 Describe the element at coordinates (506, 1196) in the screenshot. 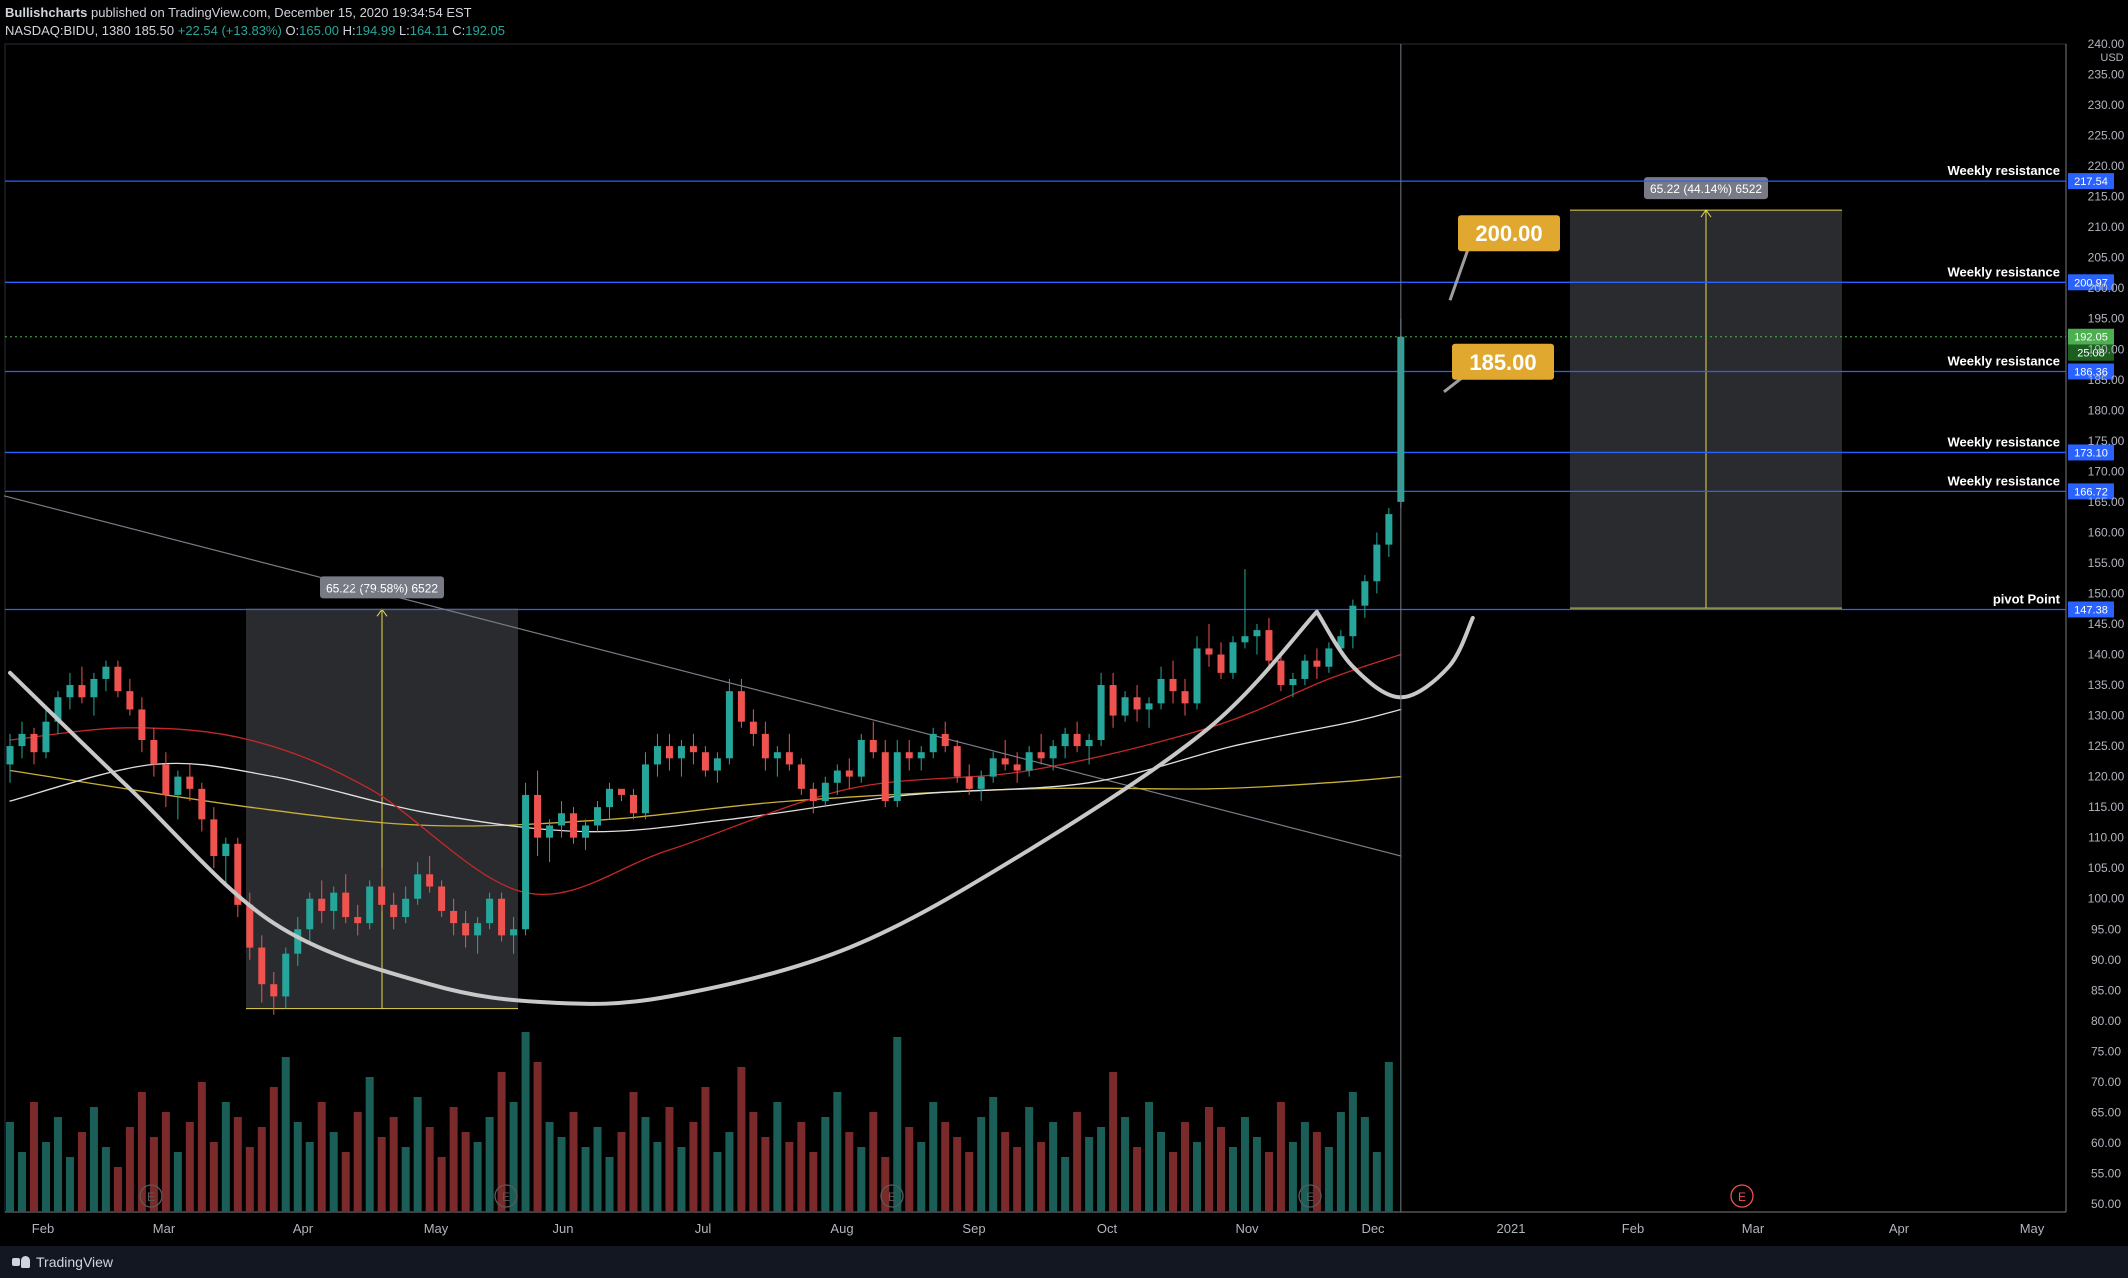

I see `earnings-circle` at that location.